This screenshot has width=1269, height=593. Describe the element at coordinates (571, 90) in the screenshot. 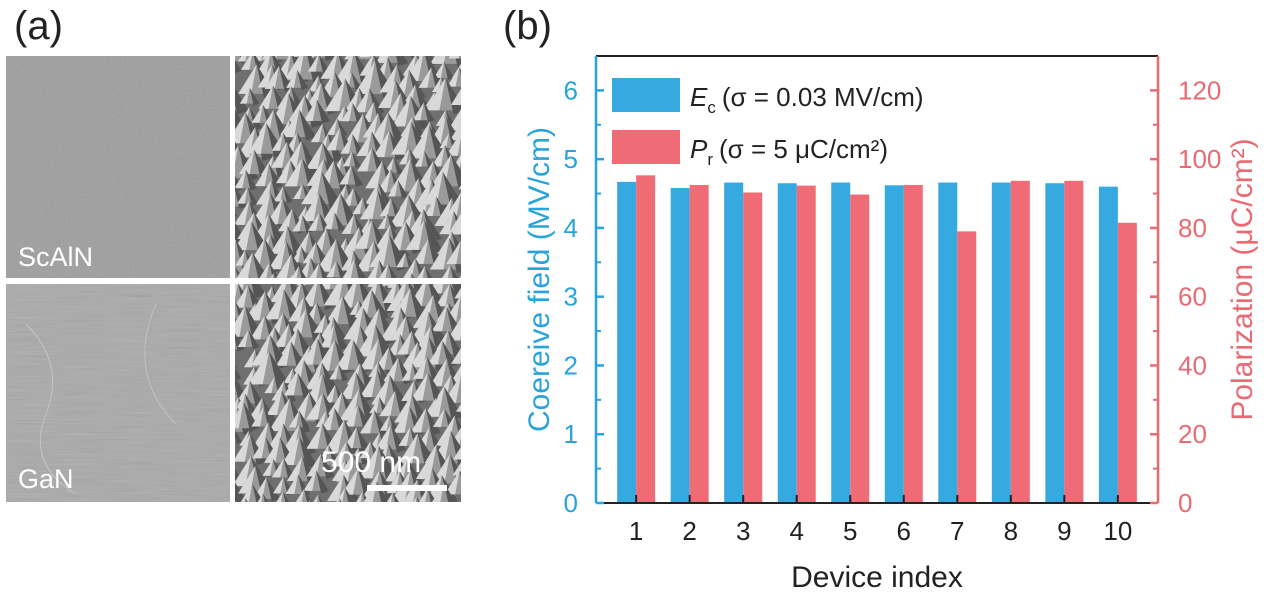

I see `y-left-tick-label-6: 6` at that location.